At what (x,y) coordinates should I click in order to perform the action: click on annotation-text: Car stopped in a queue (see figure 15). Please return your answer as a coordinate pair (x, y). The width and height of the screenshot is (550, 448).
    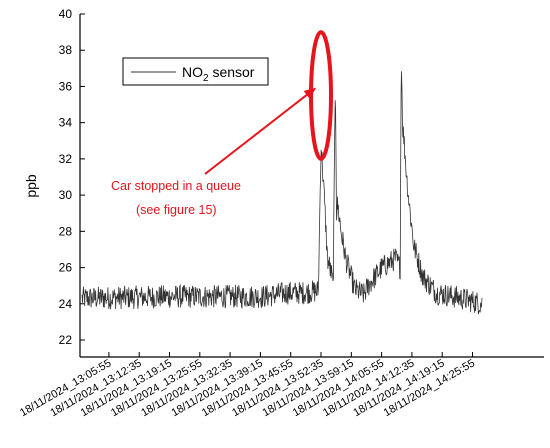
    Looking at the image, I should click on (177, 198).